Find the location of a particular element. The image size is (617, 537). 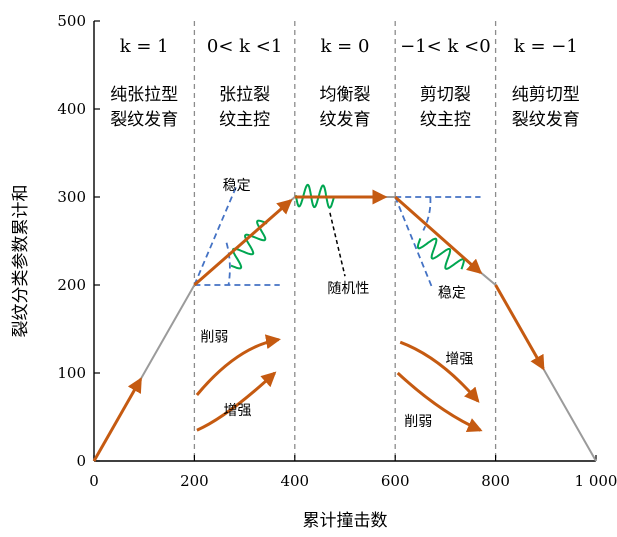

y-tick-label-1: 100 is located at coordinates (71, 373).